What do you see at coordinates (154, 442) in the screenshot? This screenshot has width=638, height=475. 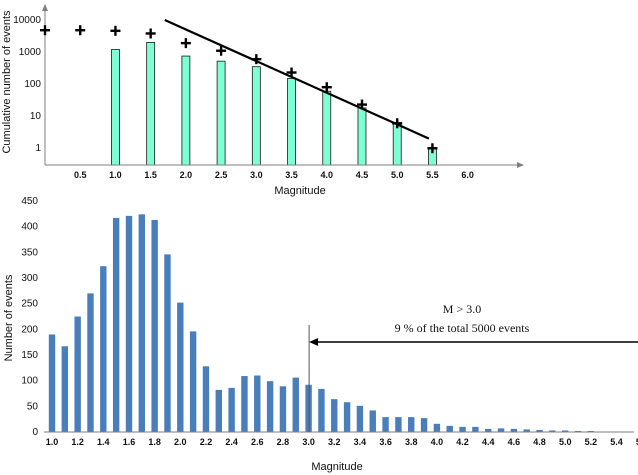 I see `bottom-x-tick-label: 1.8` at bounding box center [154, 442].